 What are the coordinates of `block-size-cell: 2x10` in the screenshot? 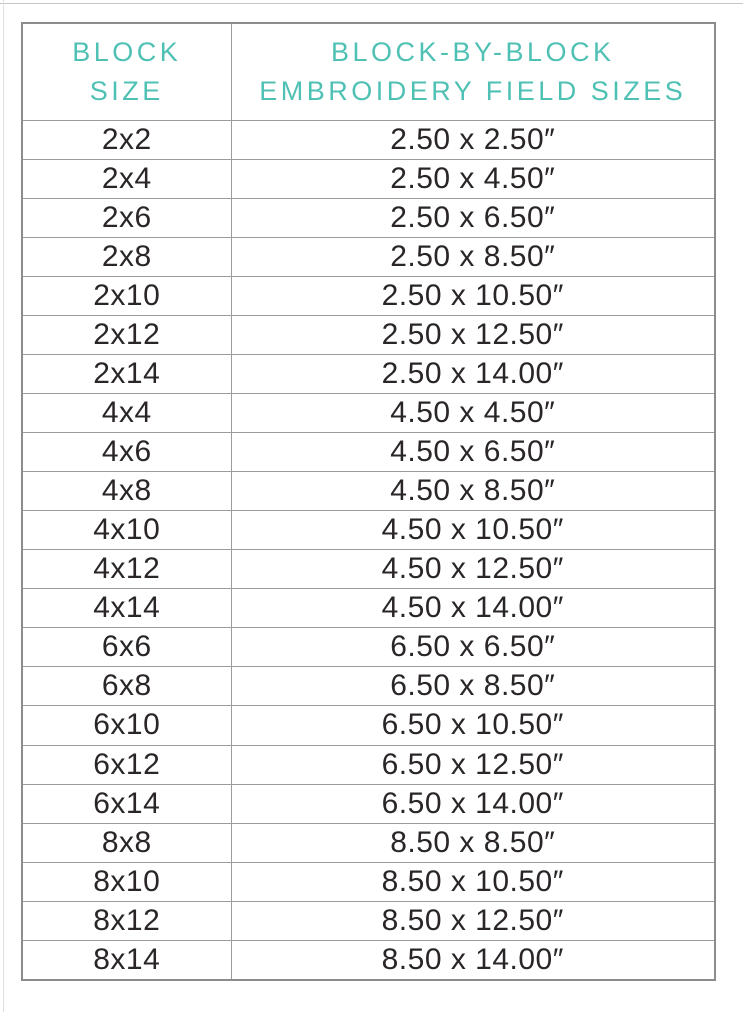 It's located at (126, 295).